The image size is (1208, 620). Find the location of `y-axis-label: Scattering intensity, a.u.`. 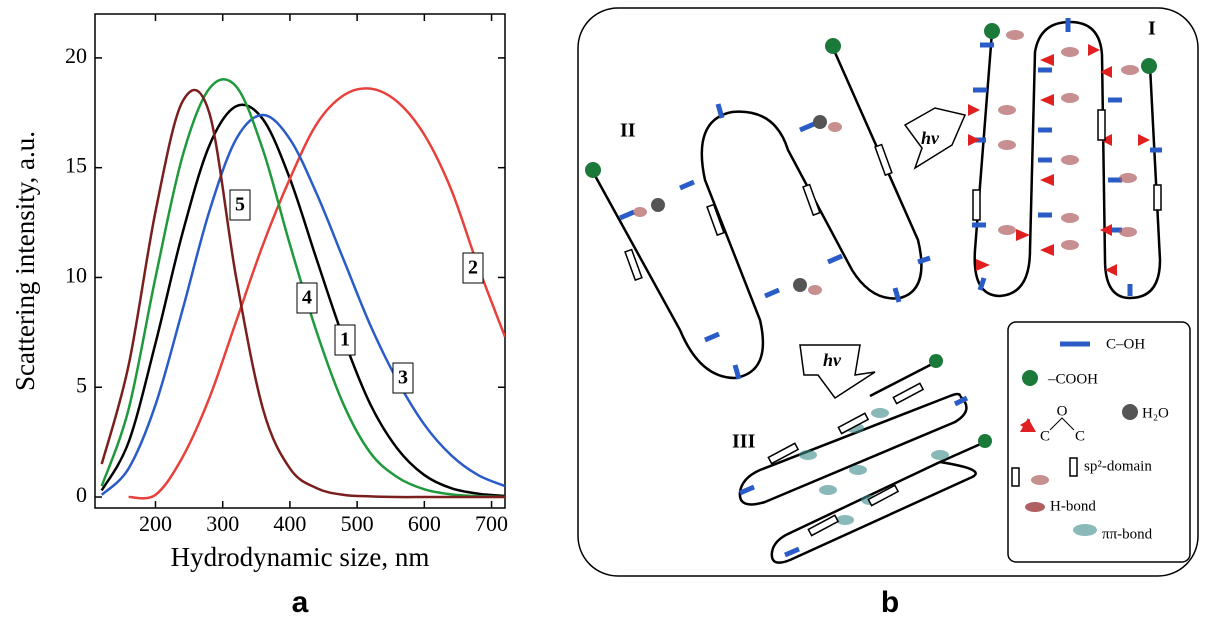

y-axis-label: Scattering intensity, a.u. is located at coordinates (25, 261).